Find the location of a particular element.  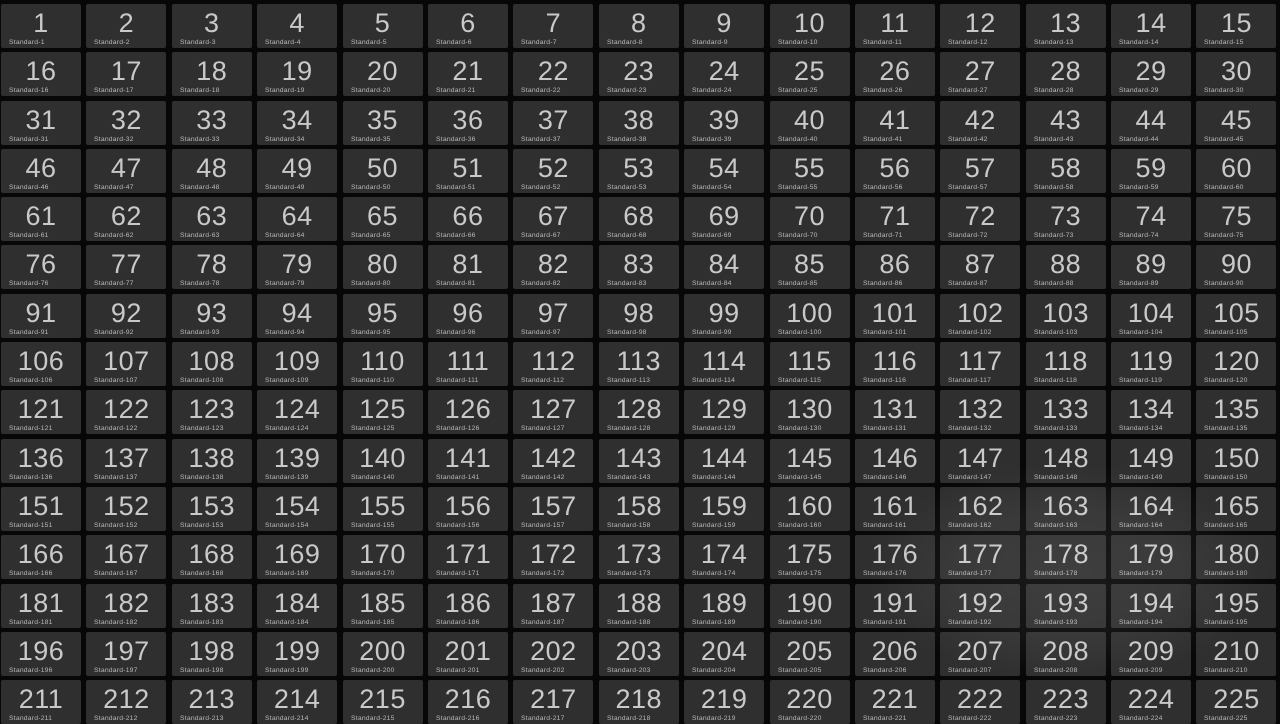

tile: 164 Standard-164 is located at coordinates (1151, 508).